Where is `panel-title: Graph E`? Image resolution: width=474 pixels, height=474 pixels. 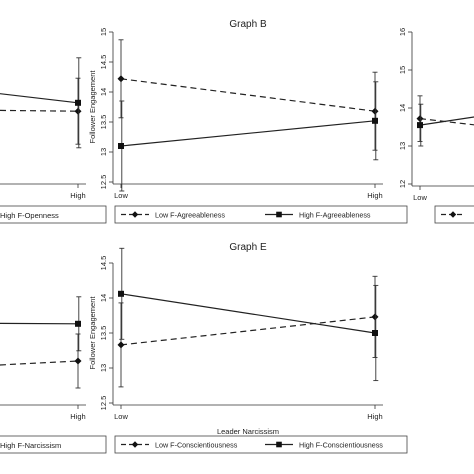
panel-title: Graph E is located at coordinates (248, 247).